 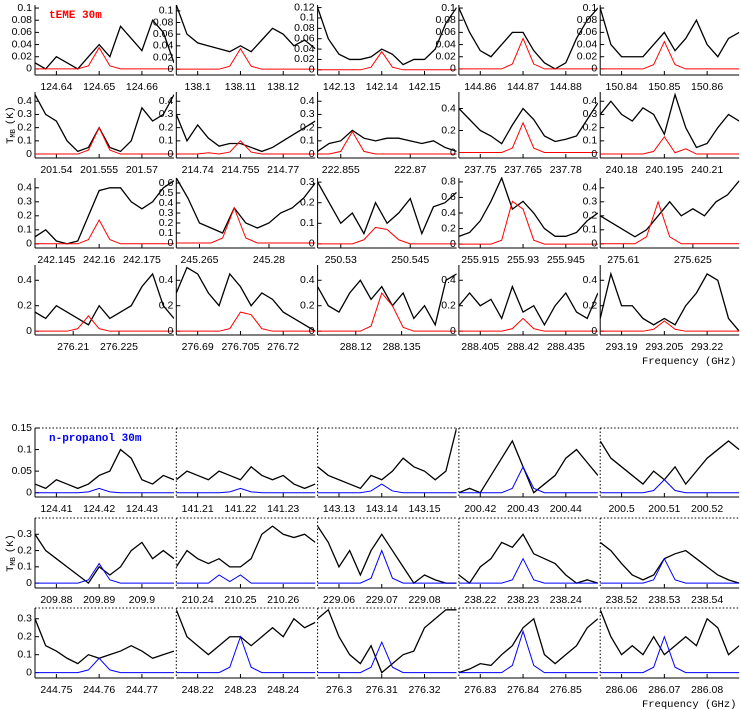 What do you see at coordinates (142, 260) in the screenshot?
I see `x-tick-label: 242.175` at bounding box center [142, 260].